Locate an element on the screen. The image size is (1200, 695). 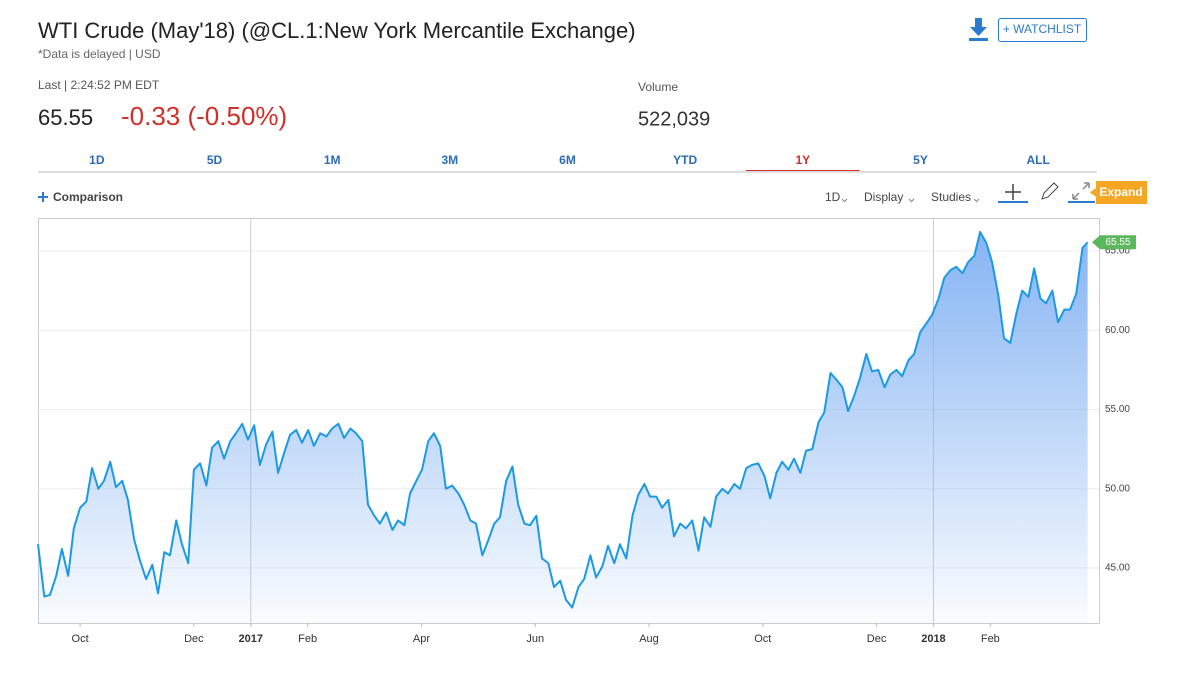
expand-icon is located at coordinates (1081, 191).